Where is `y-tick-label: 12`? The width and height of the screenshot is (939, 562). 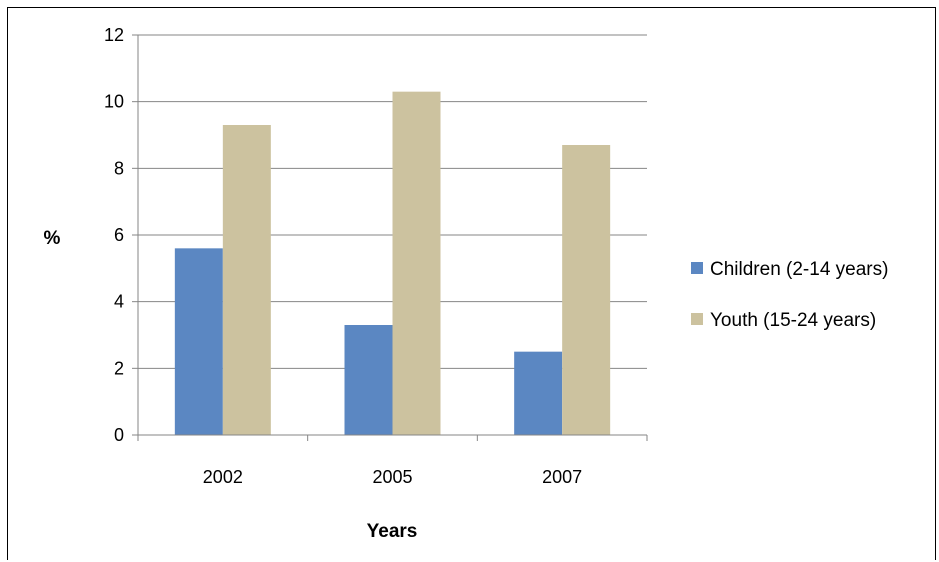
y-tick-label: 12 is located at coordinates (114, 35).